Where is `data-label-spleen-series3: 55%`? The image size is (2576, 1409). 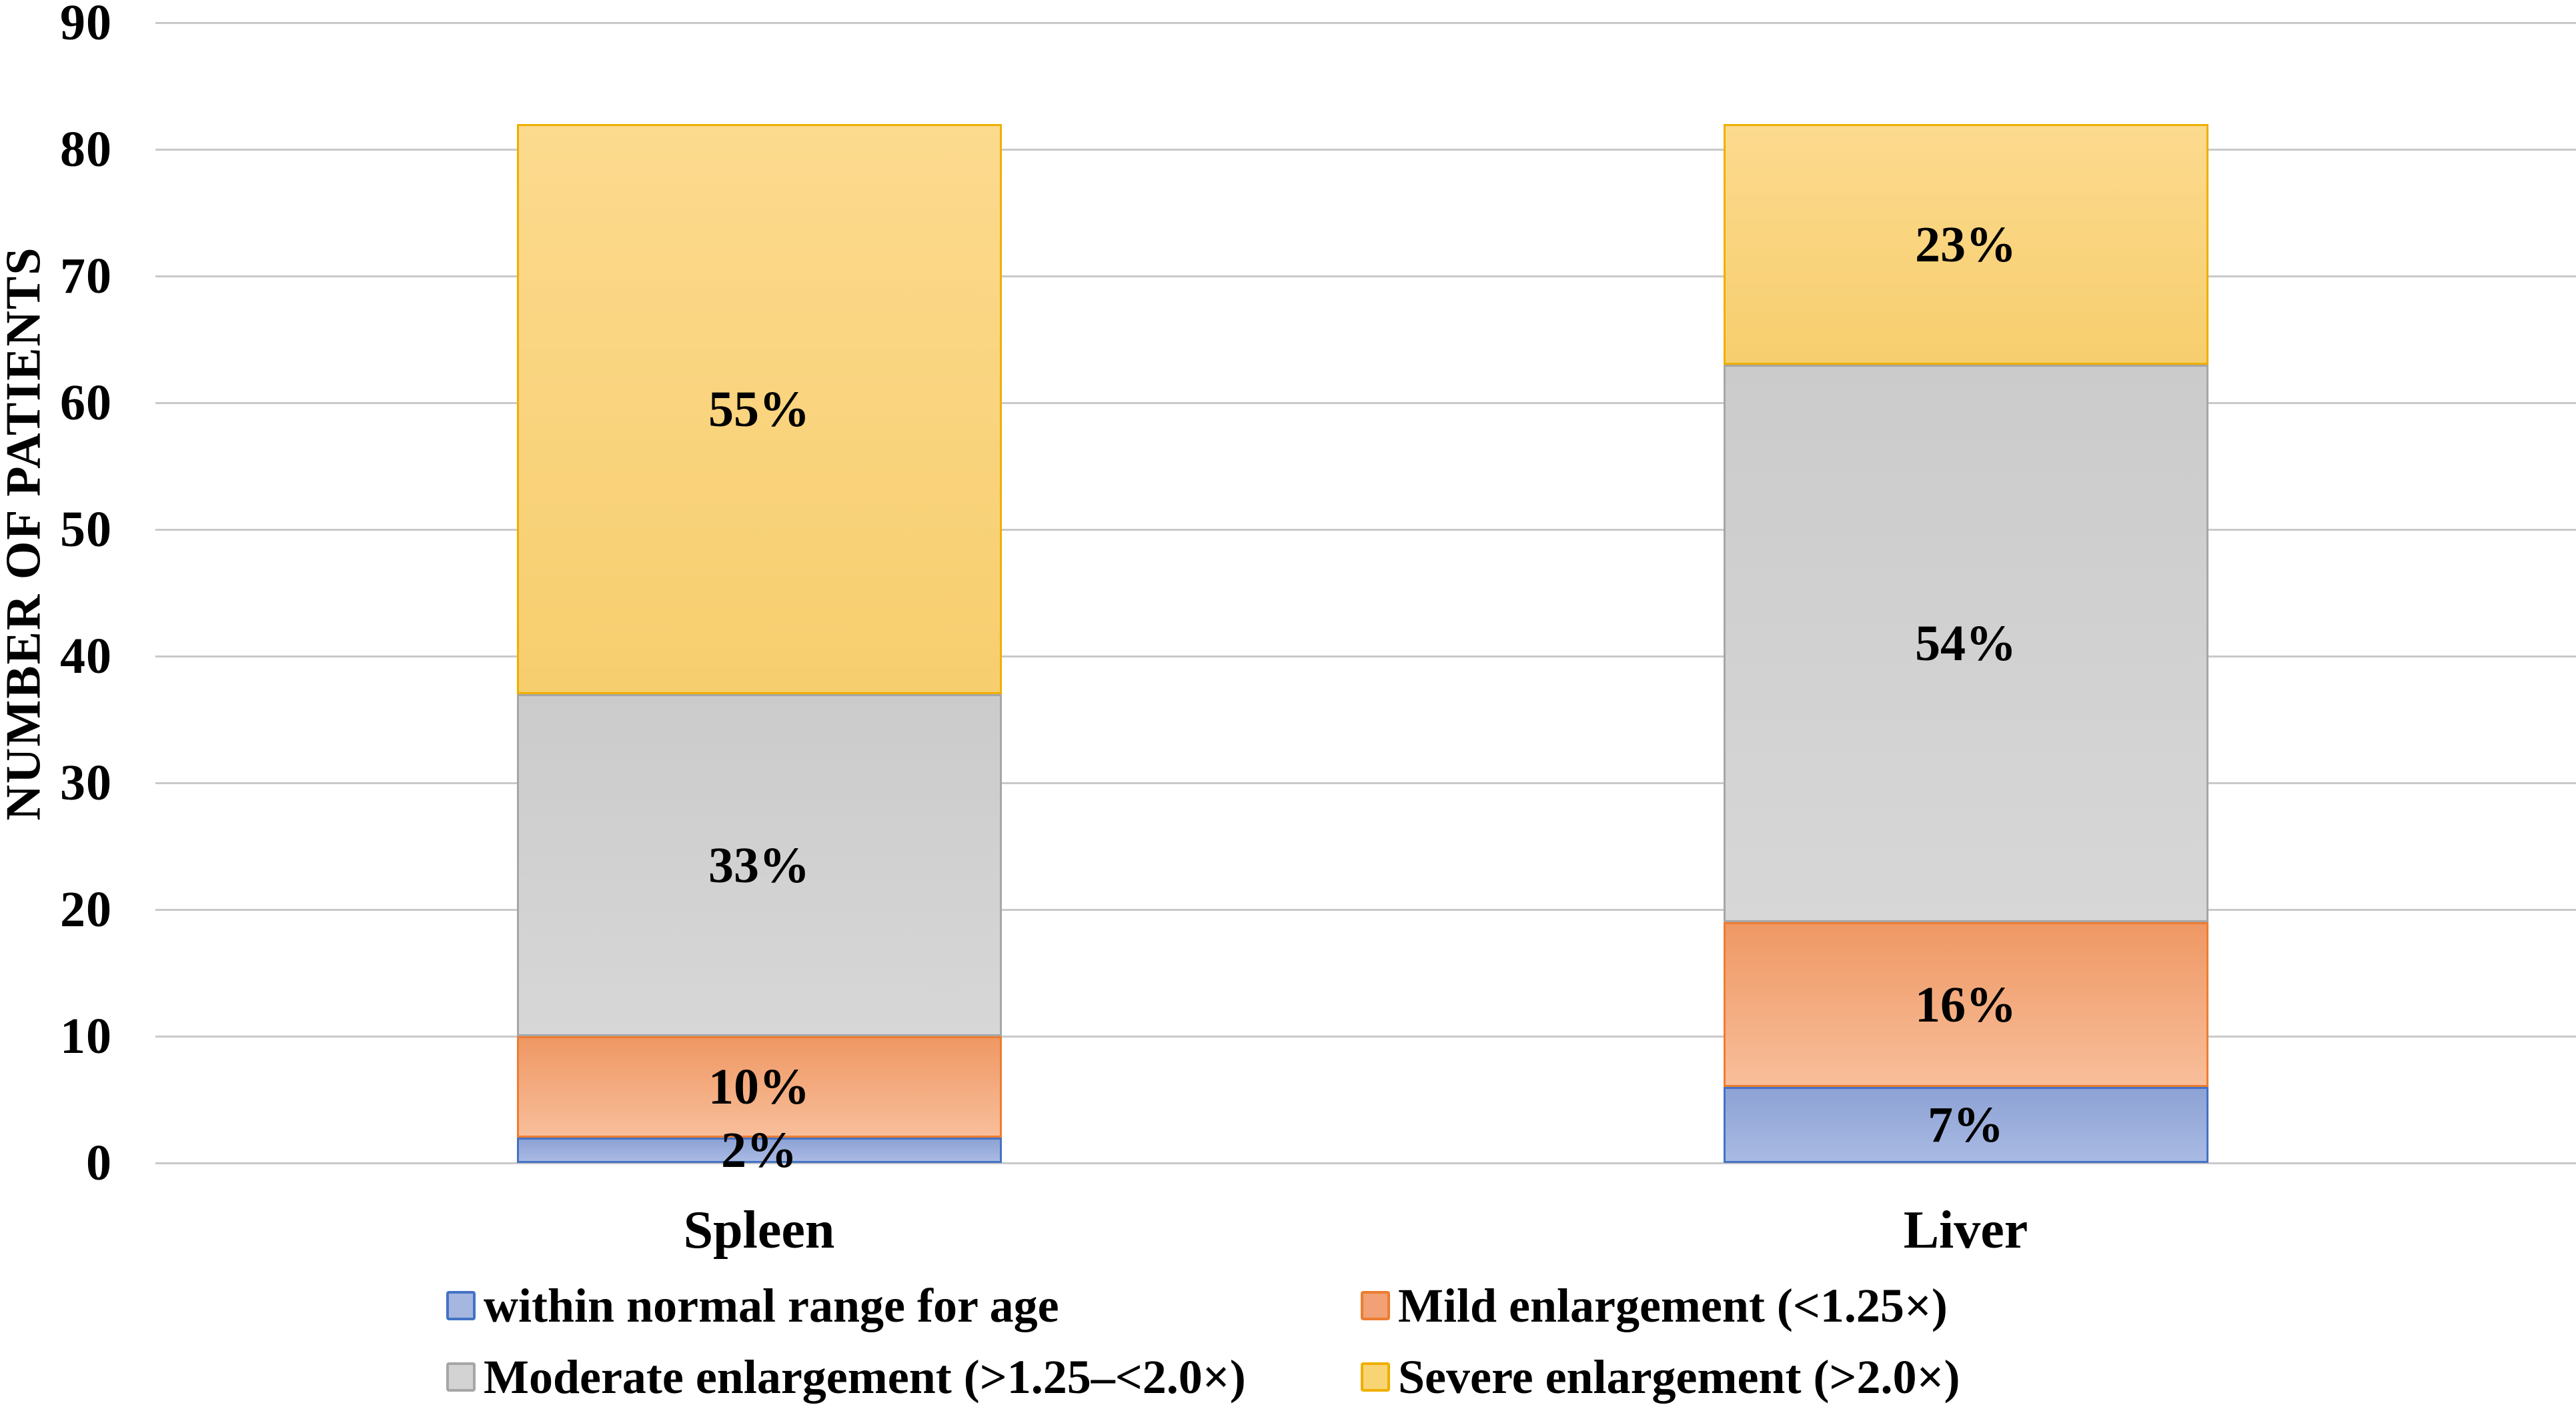 data-label-spleen-series3: 55% is located at coordinates (759, 409).